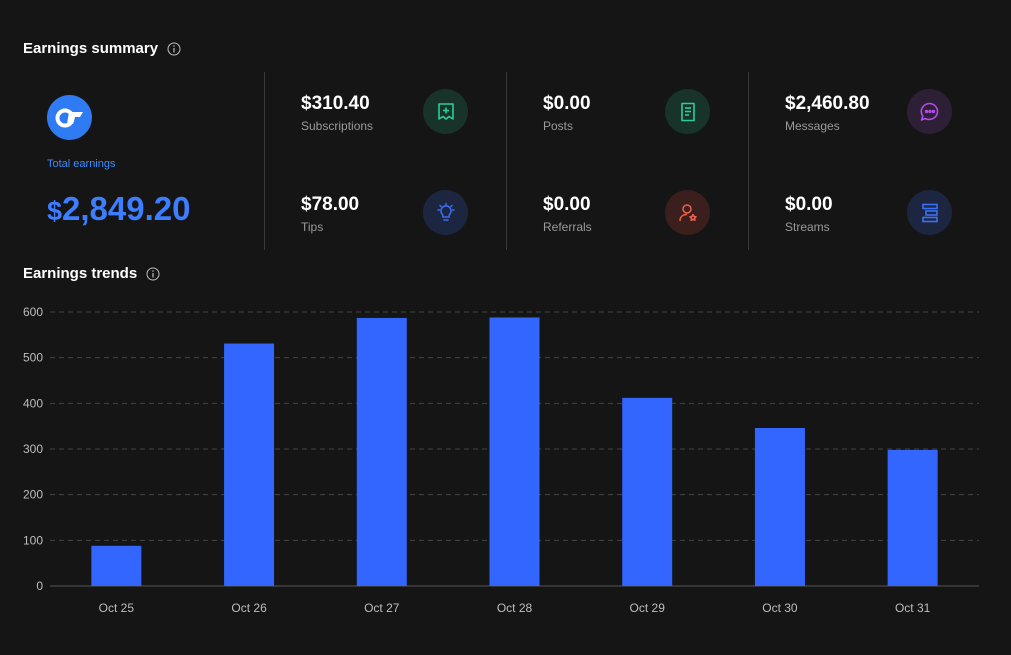 The image size is (1011, 655). What do you see at coordinates (812, 126) in the screenshot?
I see `stat-label: Messages` at bounding box center [812, 126].